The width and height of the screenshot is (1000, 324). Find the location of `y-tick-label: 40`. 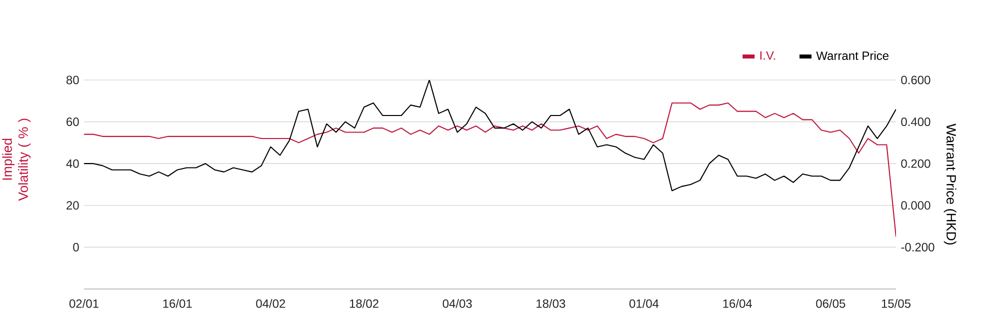

y-tick-label: 40 is located at coordinates (72, 163).